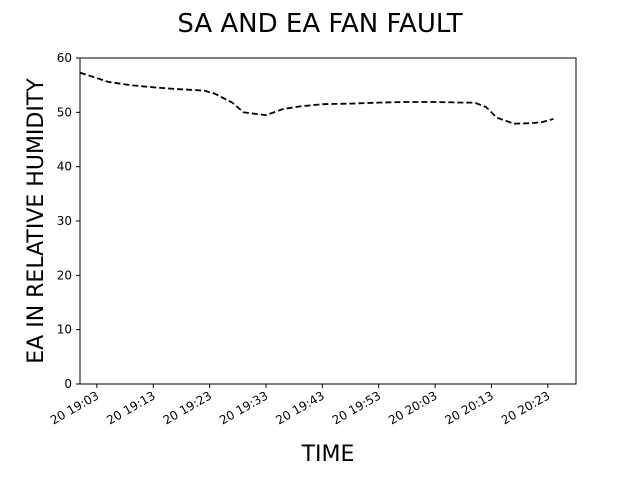 The width and height of the screenshot is (640, 480). What do you see at coordinates (412, 407) in the screenshot?
I see `x-tick-label: 20 20:03` at bounding box center [412, 407].